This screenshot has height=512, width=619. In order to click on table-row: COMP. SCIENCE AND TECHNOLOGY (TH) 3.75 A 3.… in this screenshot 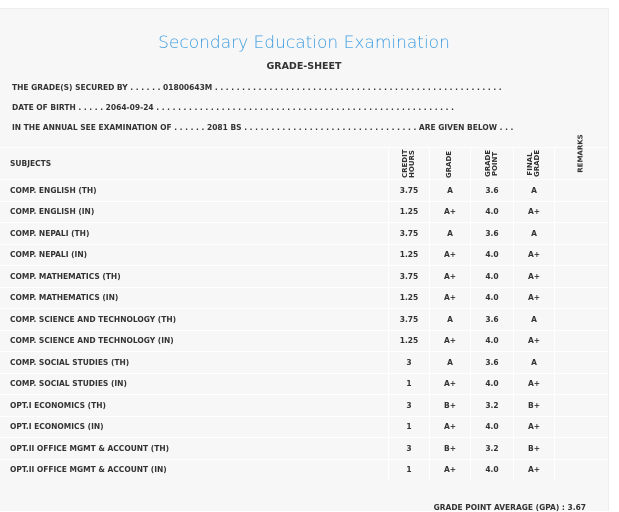, I will do `click(304, 319)`.